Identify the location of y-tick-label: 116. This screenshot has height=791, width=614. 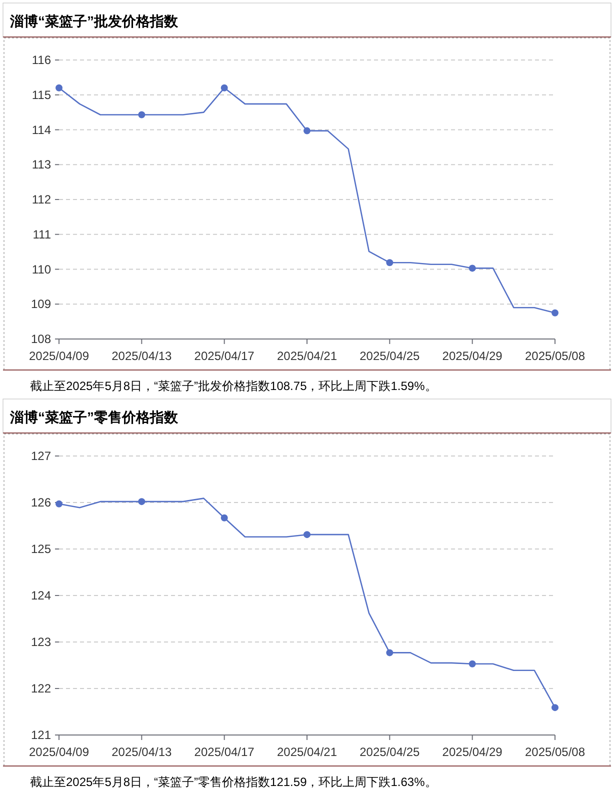
(42, 60).